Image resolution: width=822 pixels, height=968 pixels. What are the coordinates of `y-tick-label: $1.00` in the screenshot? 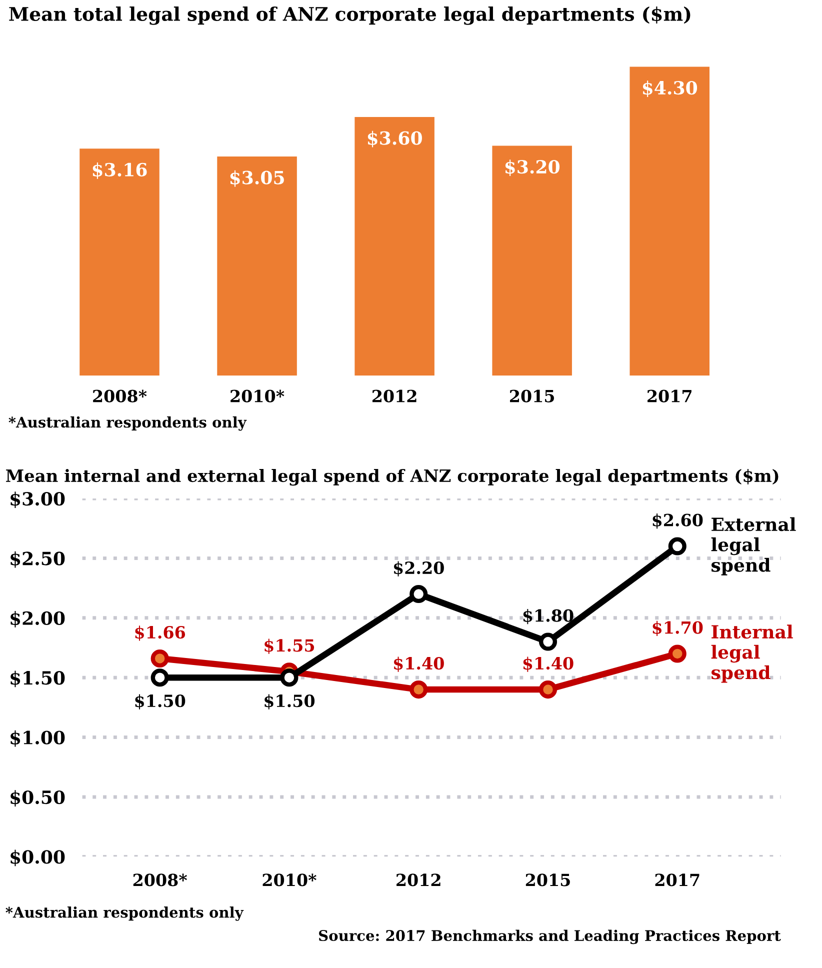 It's located at (37, 738).